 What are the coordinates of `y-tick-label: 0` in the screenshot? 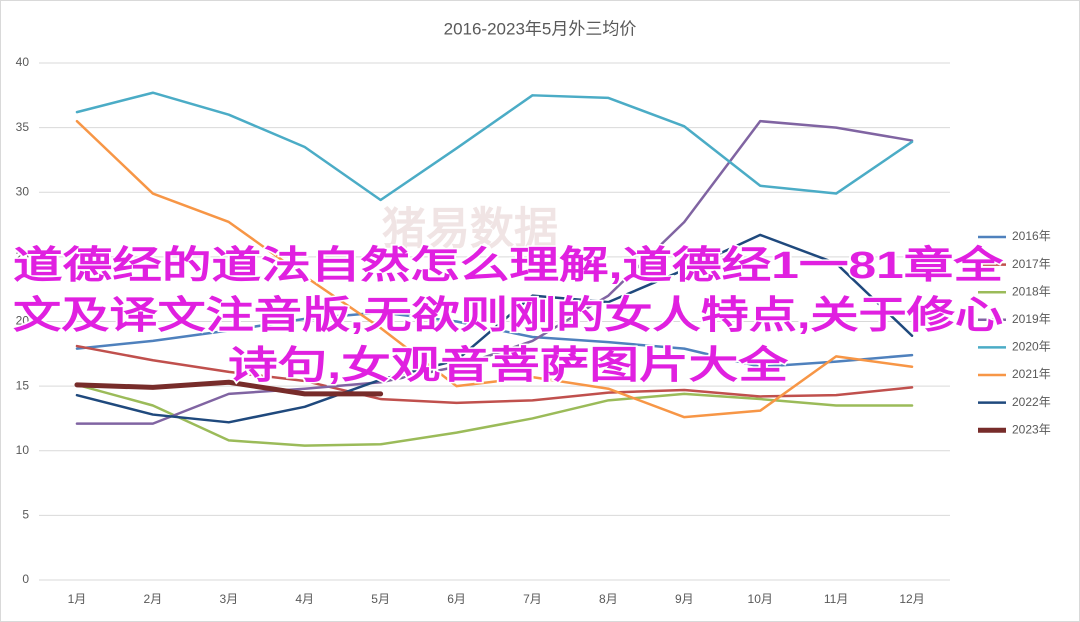 It's located at (25, 579).